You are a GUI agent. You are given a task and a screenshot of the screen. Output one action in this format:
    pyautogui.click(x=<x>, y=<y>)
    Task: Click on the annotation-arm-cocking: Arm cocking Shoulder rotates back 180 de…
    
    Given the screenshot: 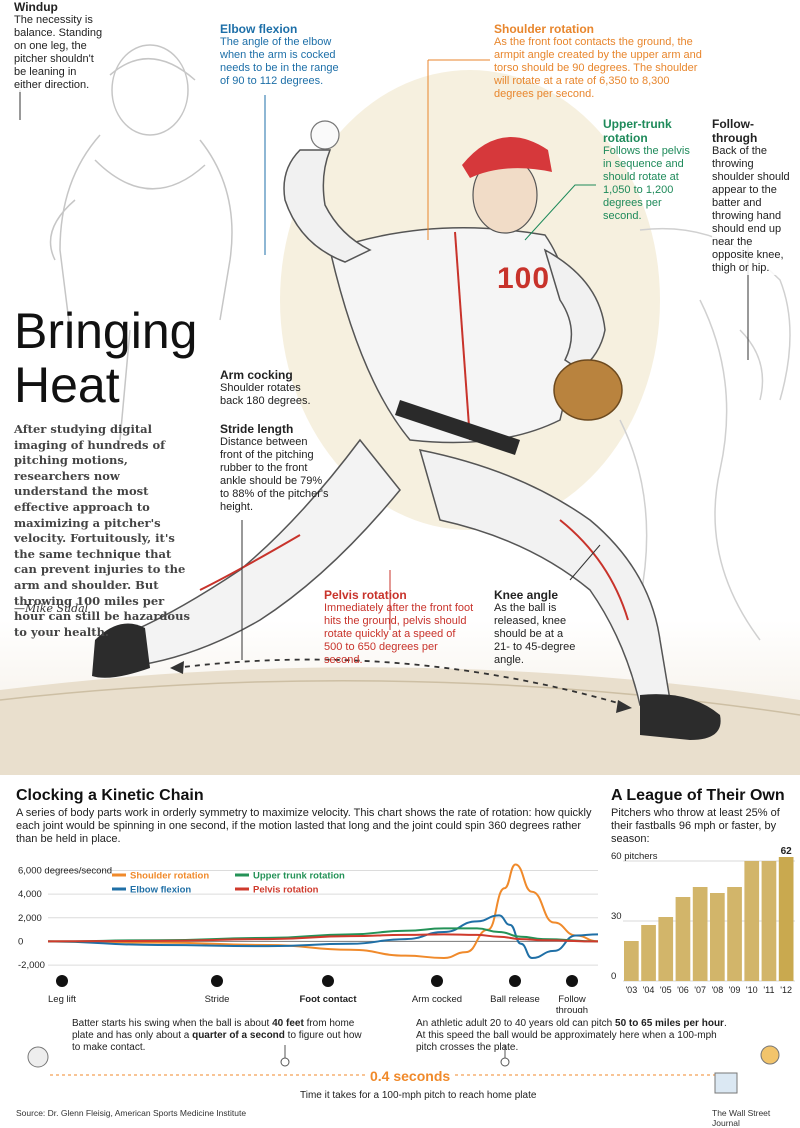 What is the action you would take?
    pyautogui.click(x=270, y=388)
    